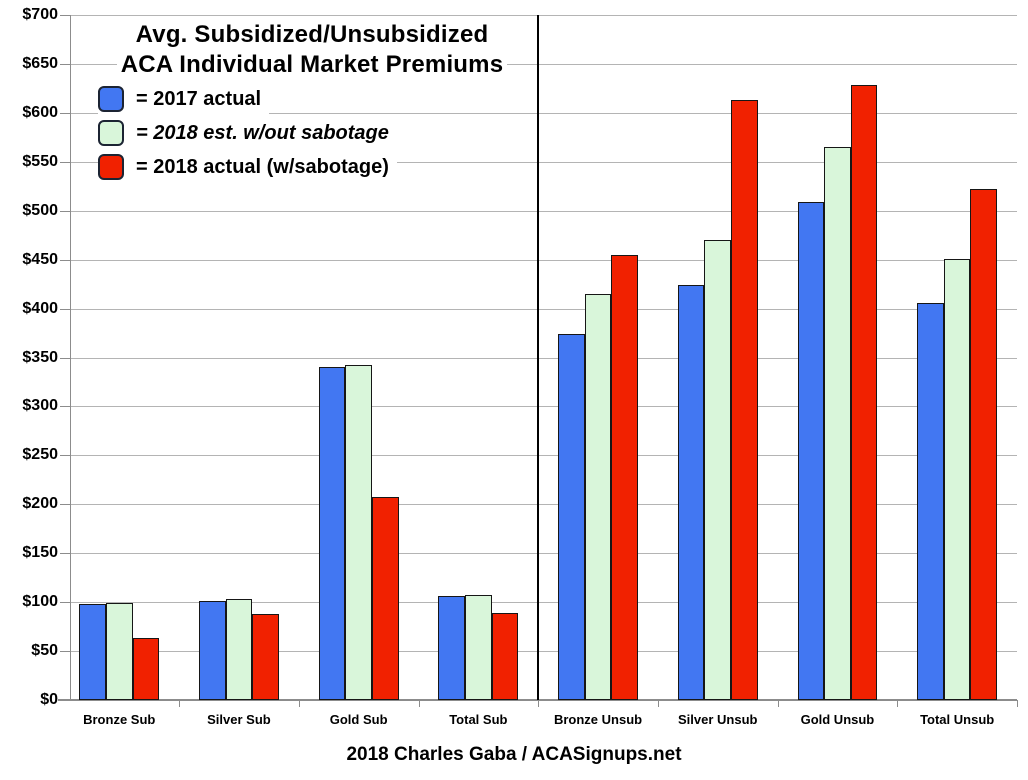 The height and width of the screenshot is (780, 1028). Describe the element at coordinates (212, 650) in the screenshot. I see `bar-2017-actual-silver-sub` at that location.